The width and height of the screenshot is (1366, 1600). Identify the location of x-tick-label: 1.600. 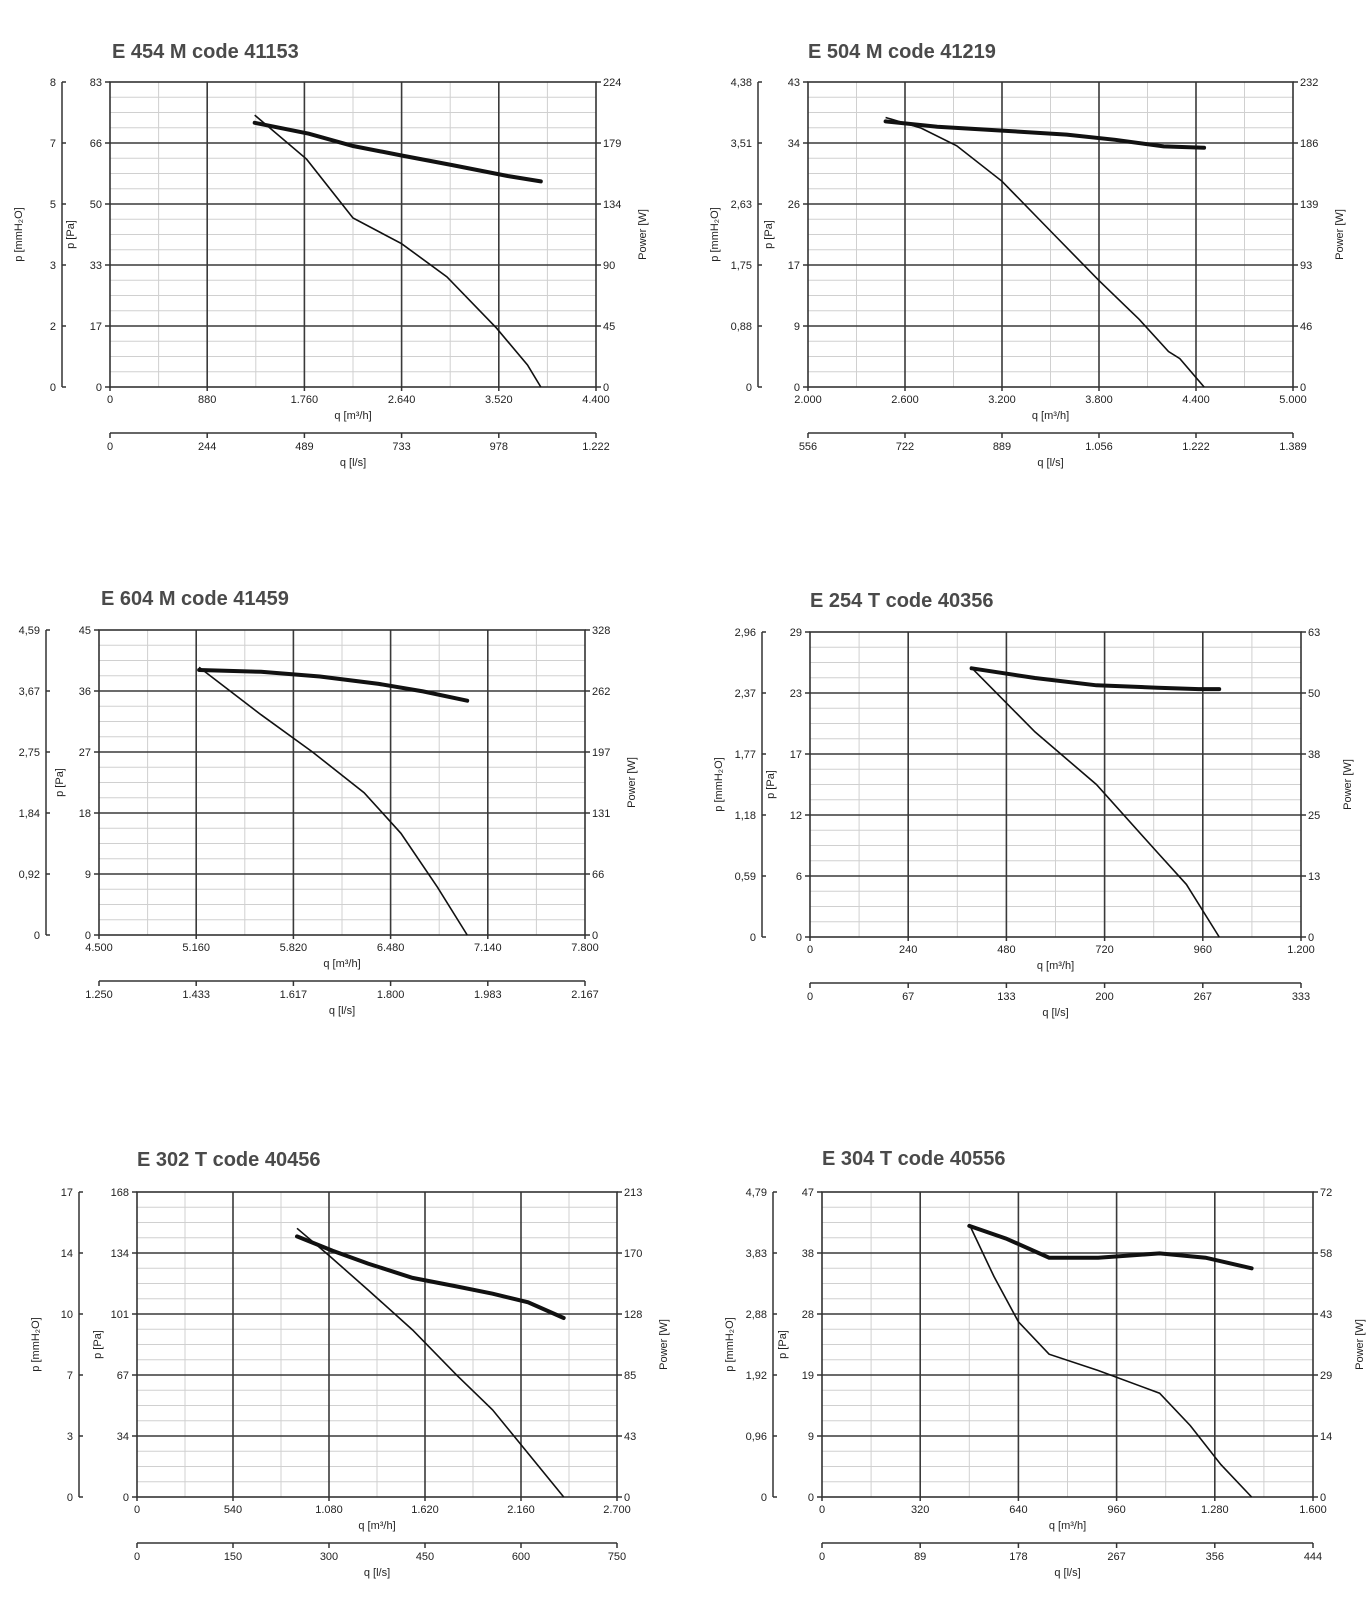
(1313, 1510).